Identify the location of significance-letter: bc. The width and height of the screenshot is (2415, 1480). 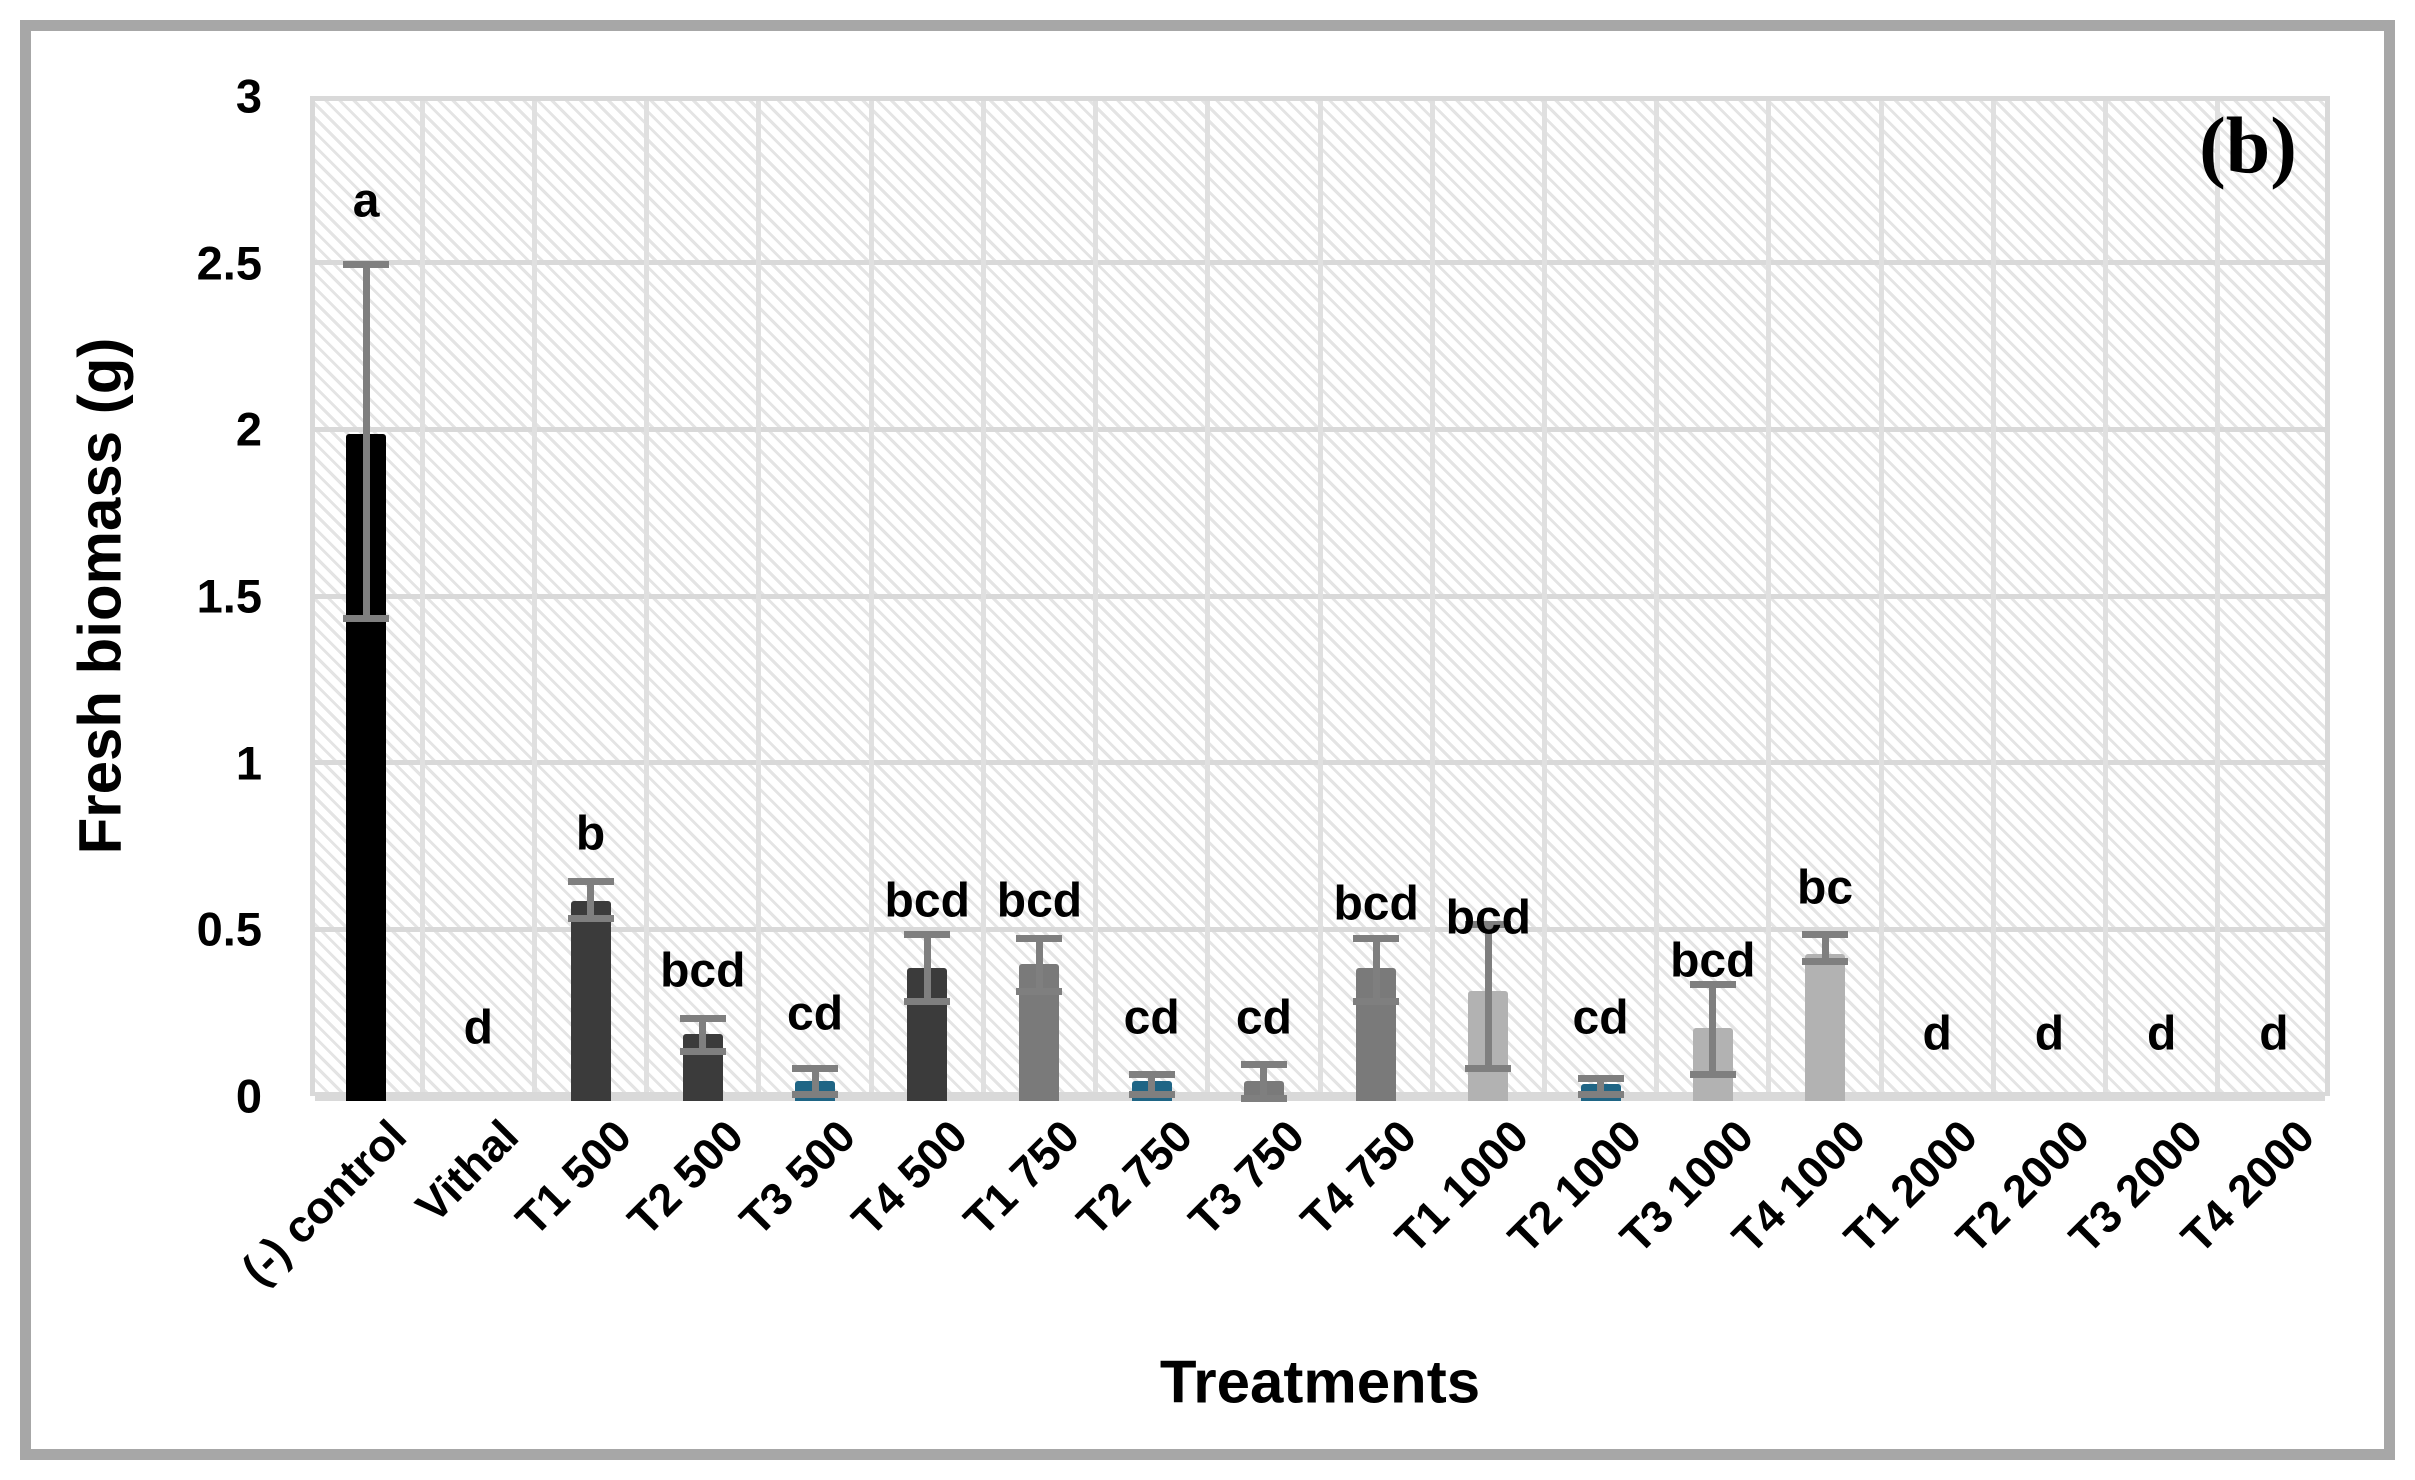
(1825, 888).